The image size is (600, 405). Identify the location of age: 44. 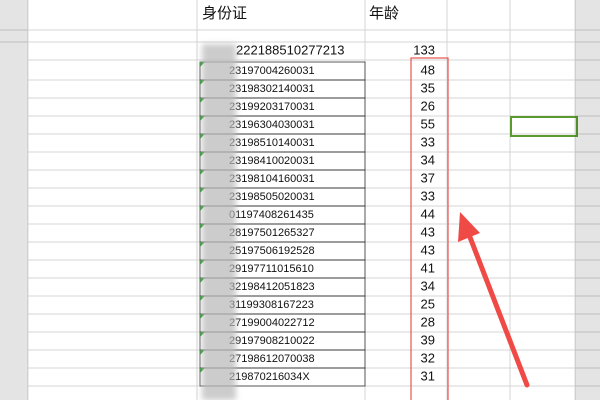
(428, 213).